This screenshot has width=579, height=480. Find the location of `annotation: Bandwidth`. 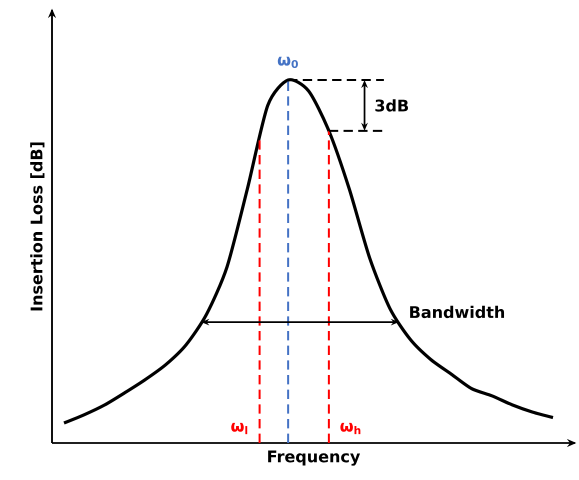

annotation: Bandwidth is located at coordinates (457, 312).